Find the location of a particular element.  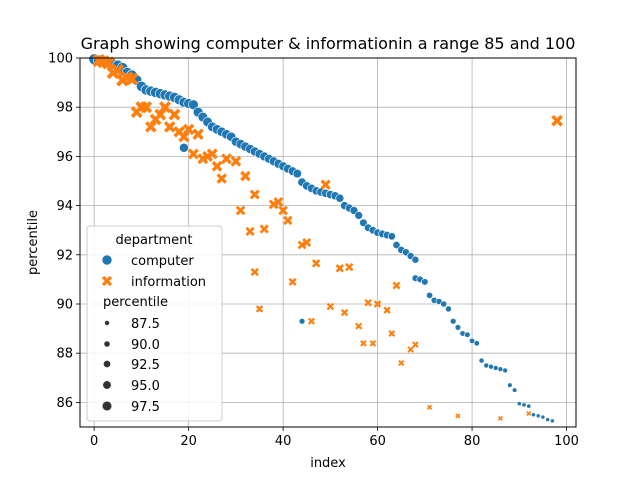

legend-size-title: percentile is located at coordinates (135, 302).